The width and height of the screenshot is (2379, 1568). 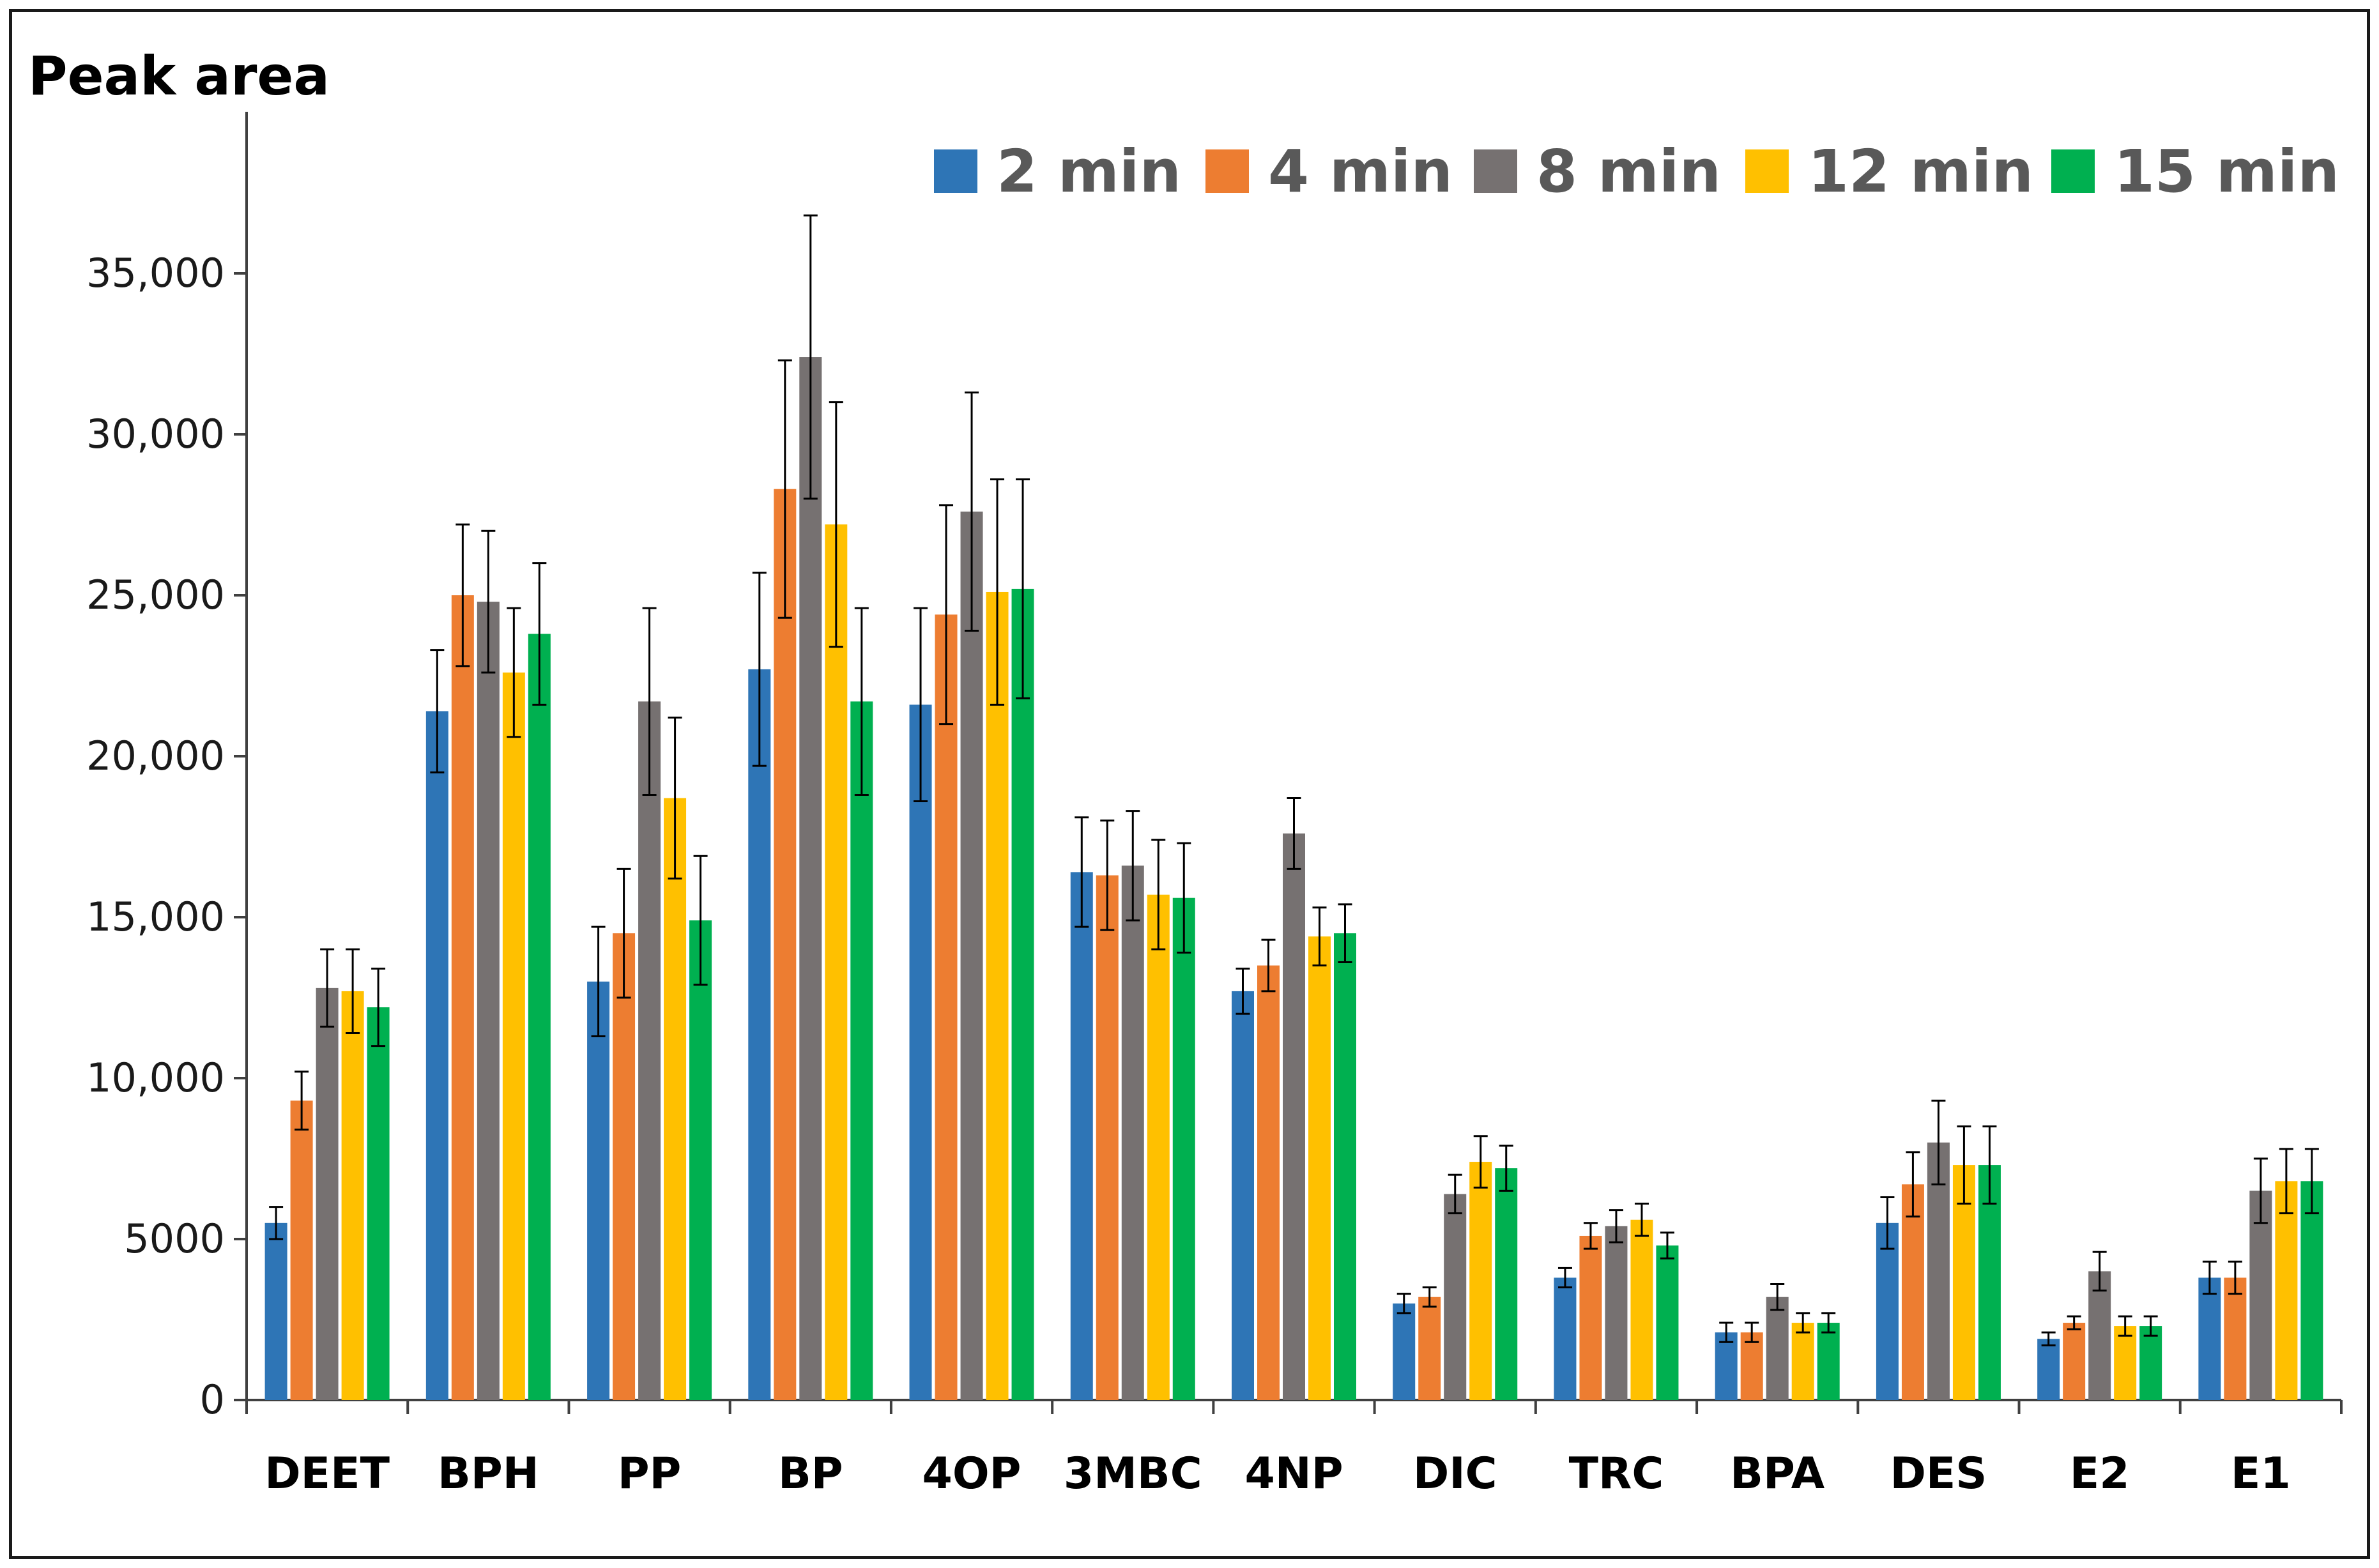 I want to click on x-category-label: E1, so click(x=2261, y=1474).